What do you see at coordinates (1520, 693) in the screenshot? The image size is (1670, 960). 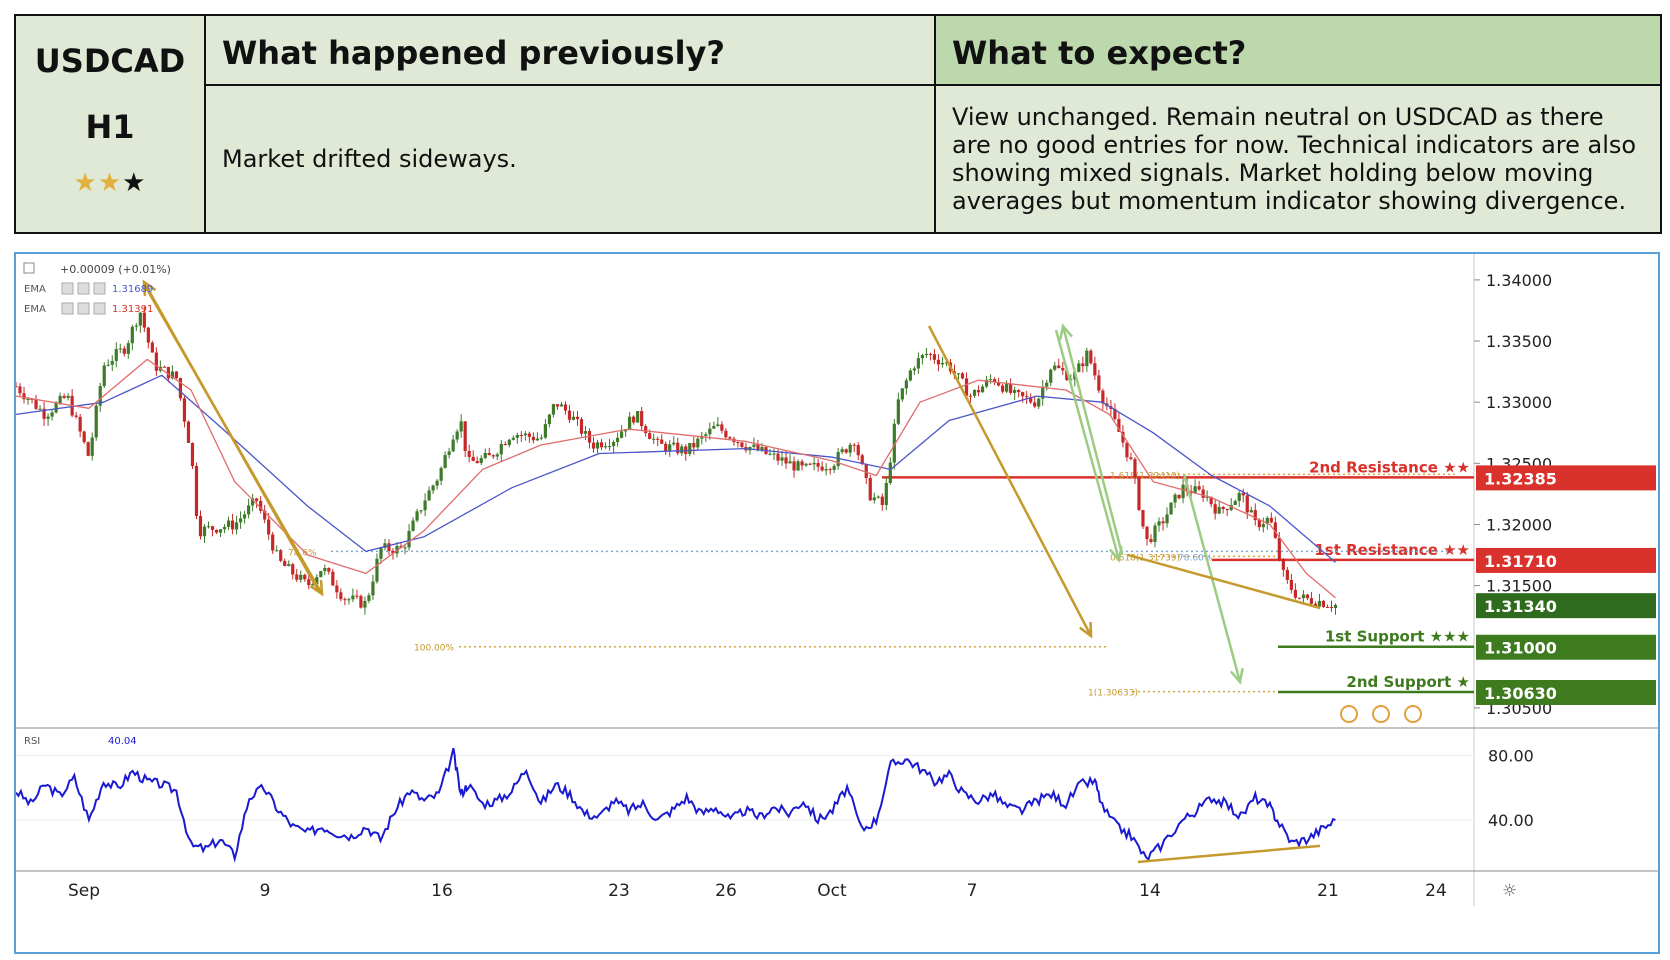 I see `support-price-label: 1.30630` at bounding box center [1520, 693].